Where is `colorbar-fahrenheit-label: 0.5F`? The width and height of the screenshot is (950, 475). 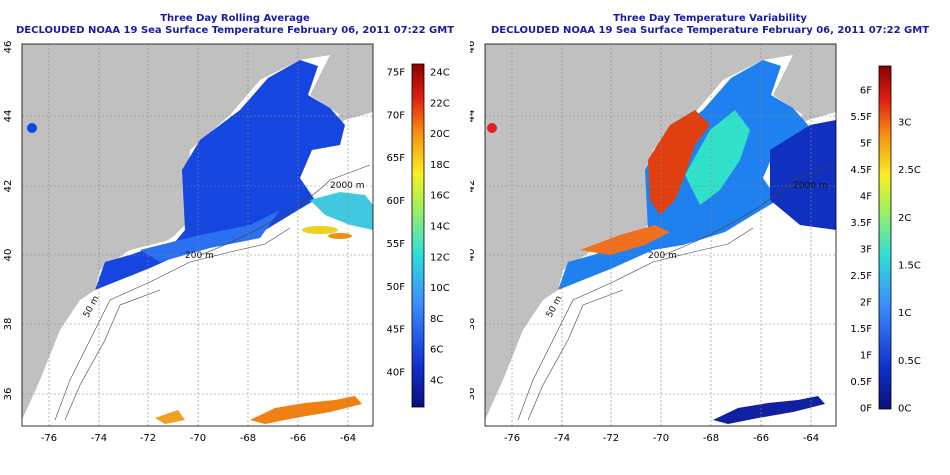
colorbar-fahrenheit-label: 0.5F is located at coordinates (861, 382).